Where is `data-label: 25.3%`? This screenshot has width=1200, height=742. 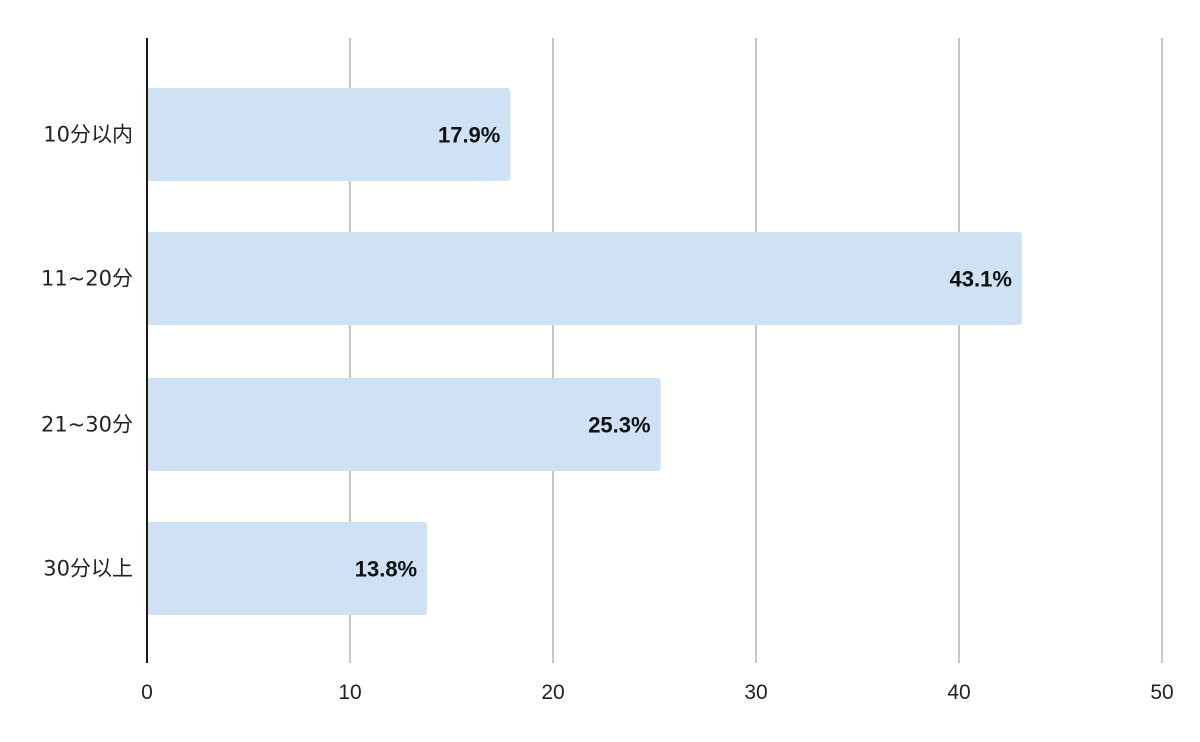 data-label: 25.3% is located at coordinates (619, 425).